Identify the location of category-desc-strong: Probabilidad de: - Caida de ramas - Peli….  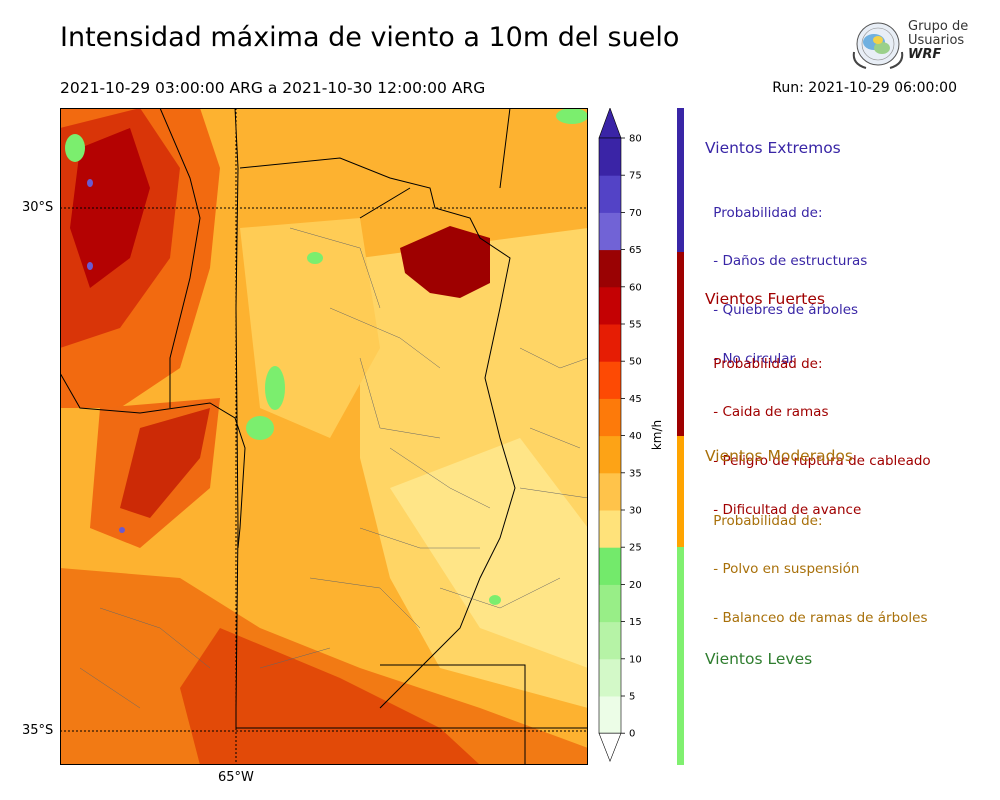
(820, 429).